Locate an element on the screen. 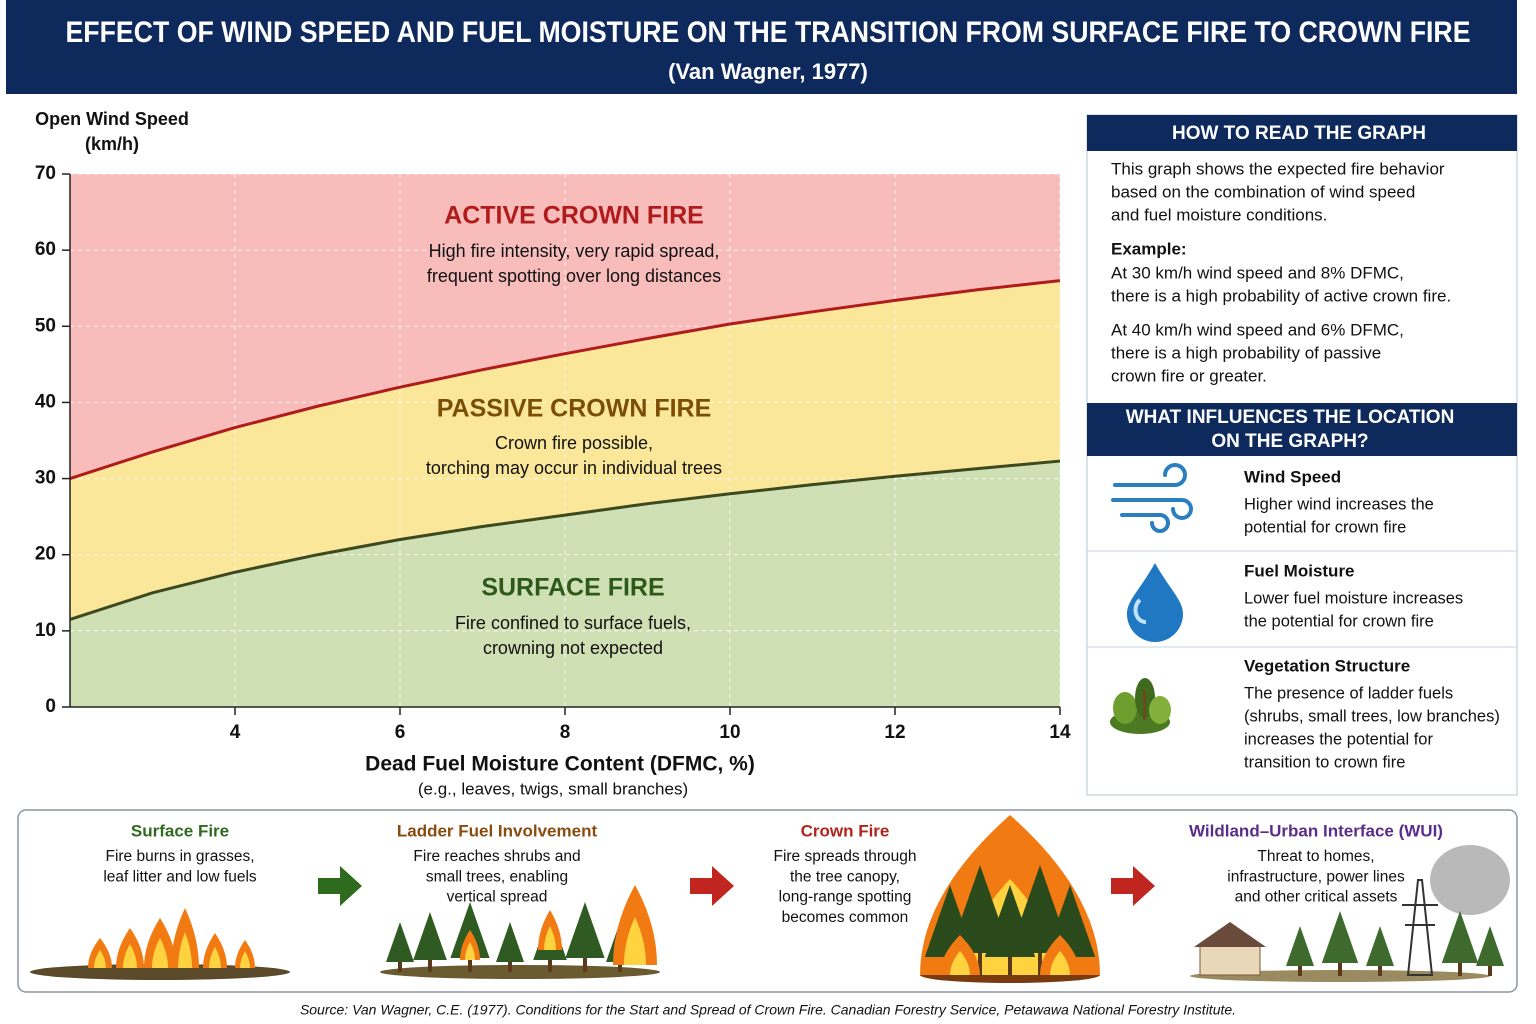 Image resolution: width=1536 pixels, height=1024 pixels. y-tick-label: 50 is located at coordinates (45, 325).